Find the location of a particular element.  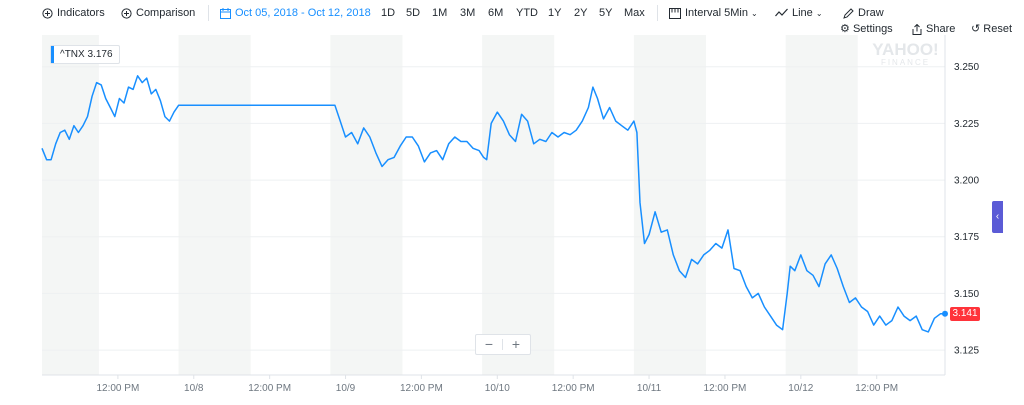

draw-label: Draw is located at coordinates (871, 13).